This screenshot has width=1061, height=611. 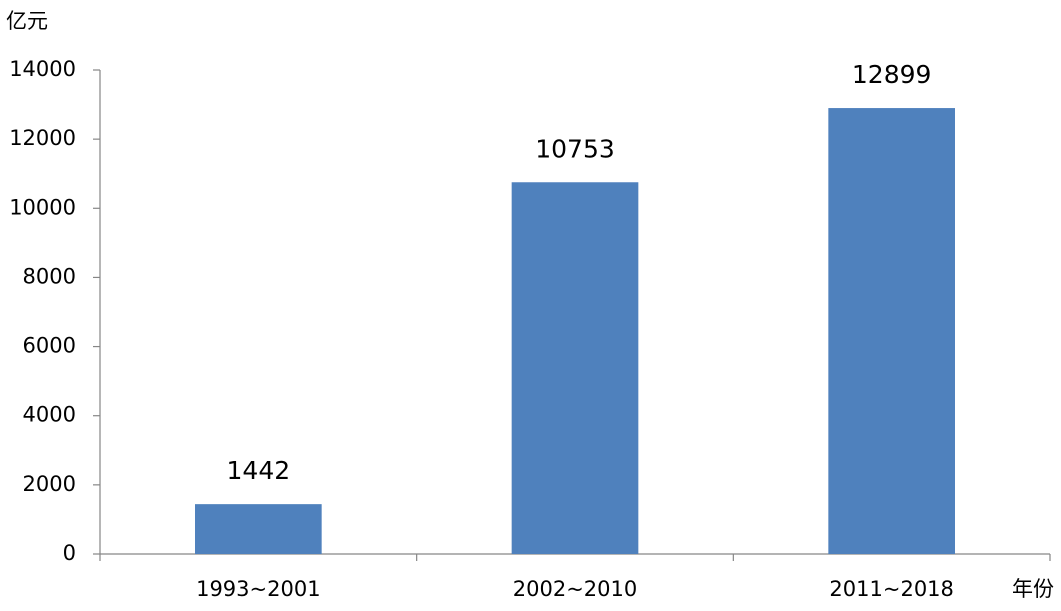 I want to click on y-tick-label: 12000, so click(x=42, y=138).